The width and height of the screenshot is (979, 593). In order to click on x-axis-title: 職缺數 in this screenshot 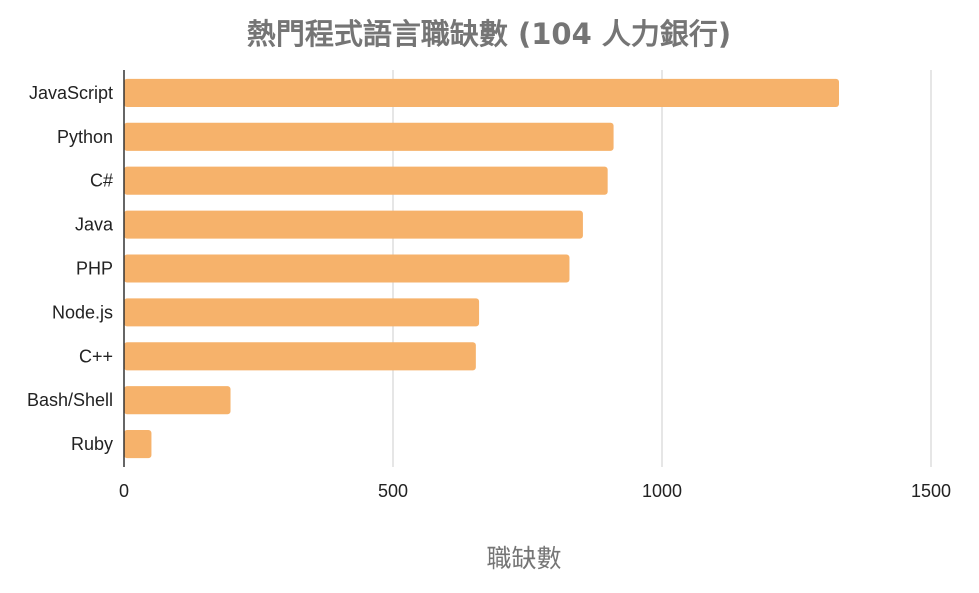, I will do `click(523, 558)`.